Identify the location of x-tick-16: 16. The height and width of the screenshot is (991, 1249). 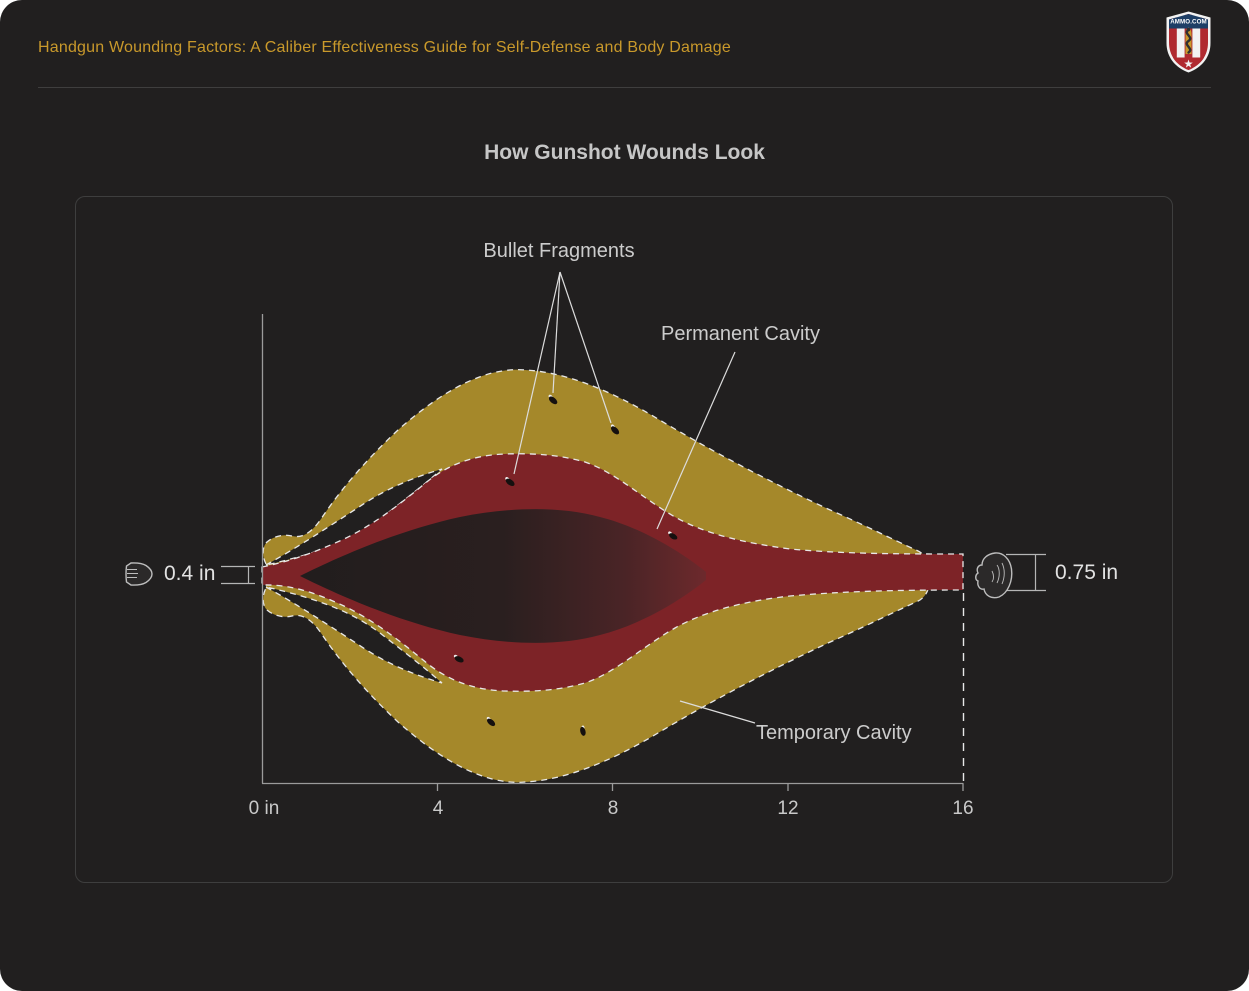
(963, 808).